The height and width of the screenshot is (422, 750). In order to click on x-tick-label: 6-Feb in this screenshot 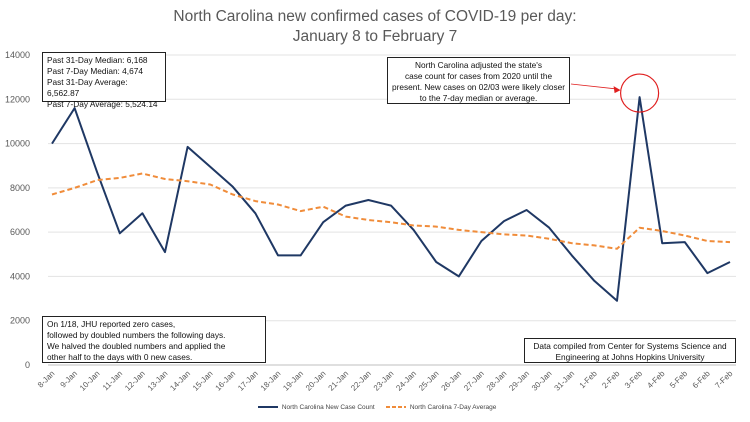, I will do `click(702, 380)`.